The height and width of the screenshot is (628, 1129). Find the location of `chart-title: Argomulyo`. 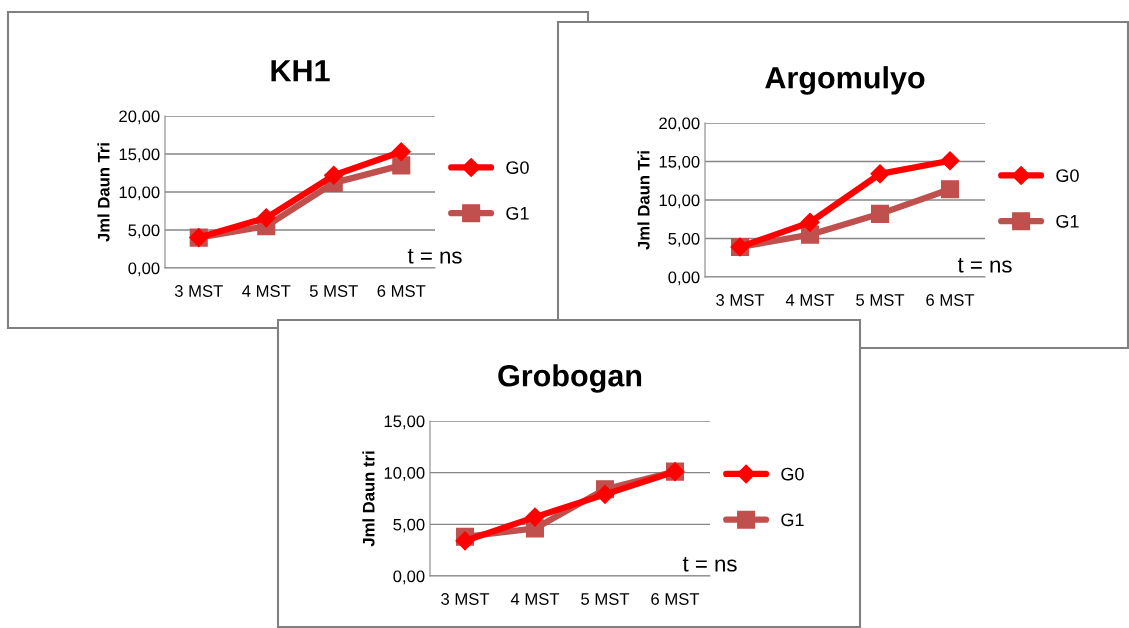

chart-title: Argomulyo is located at coordinates (845, 80).